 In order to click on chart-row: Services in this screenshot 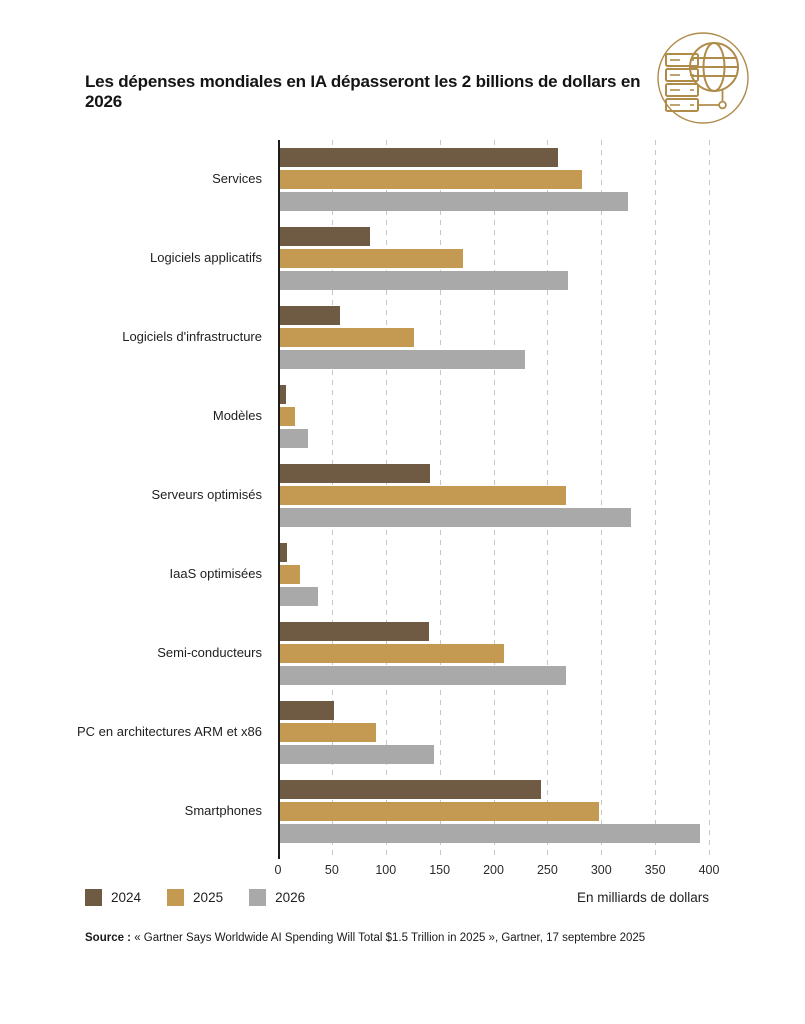, I will do `click(400, 179)`.